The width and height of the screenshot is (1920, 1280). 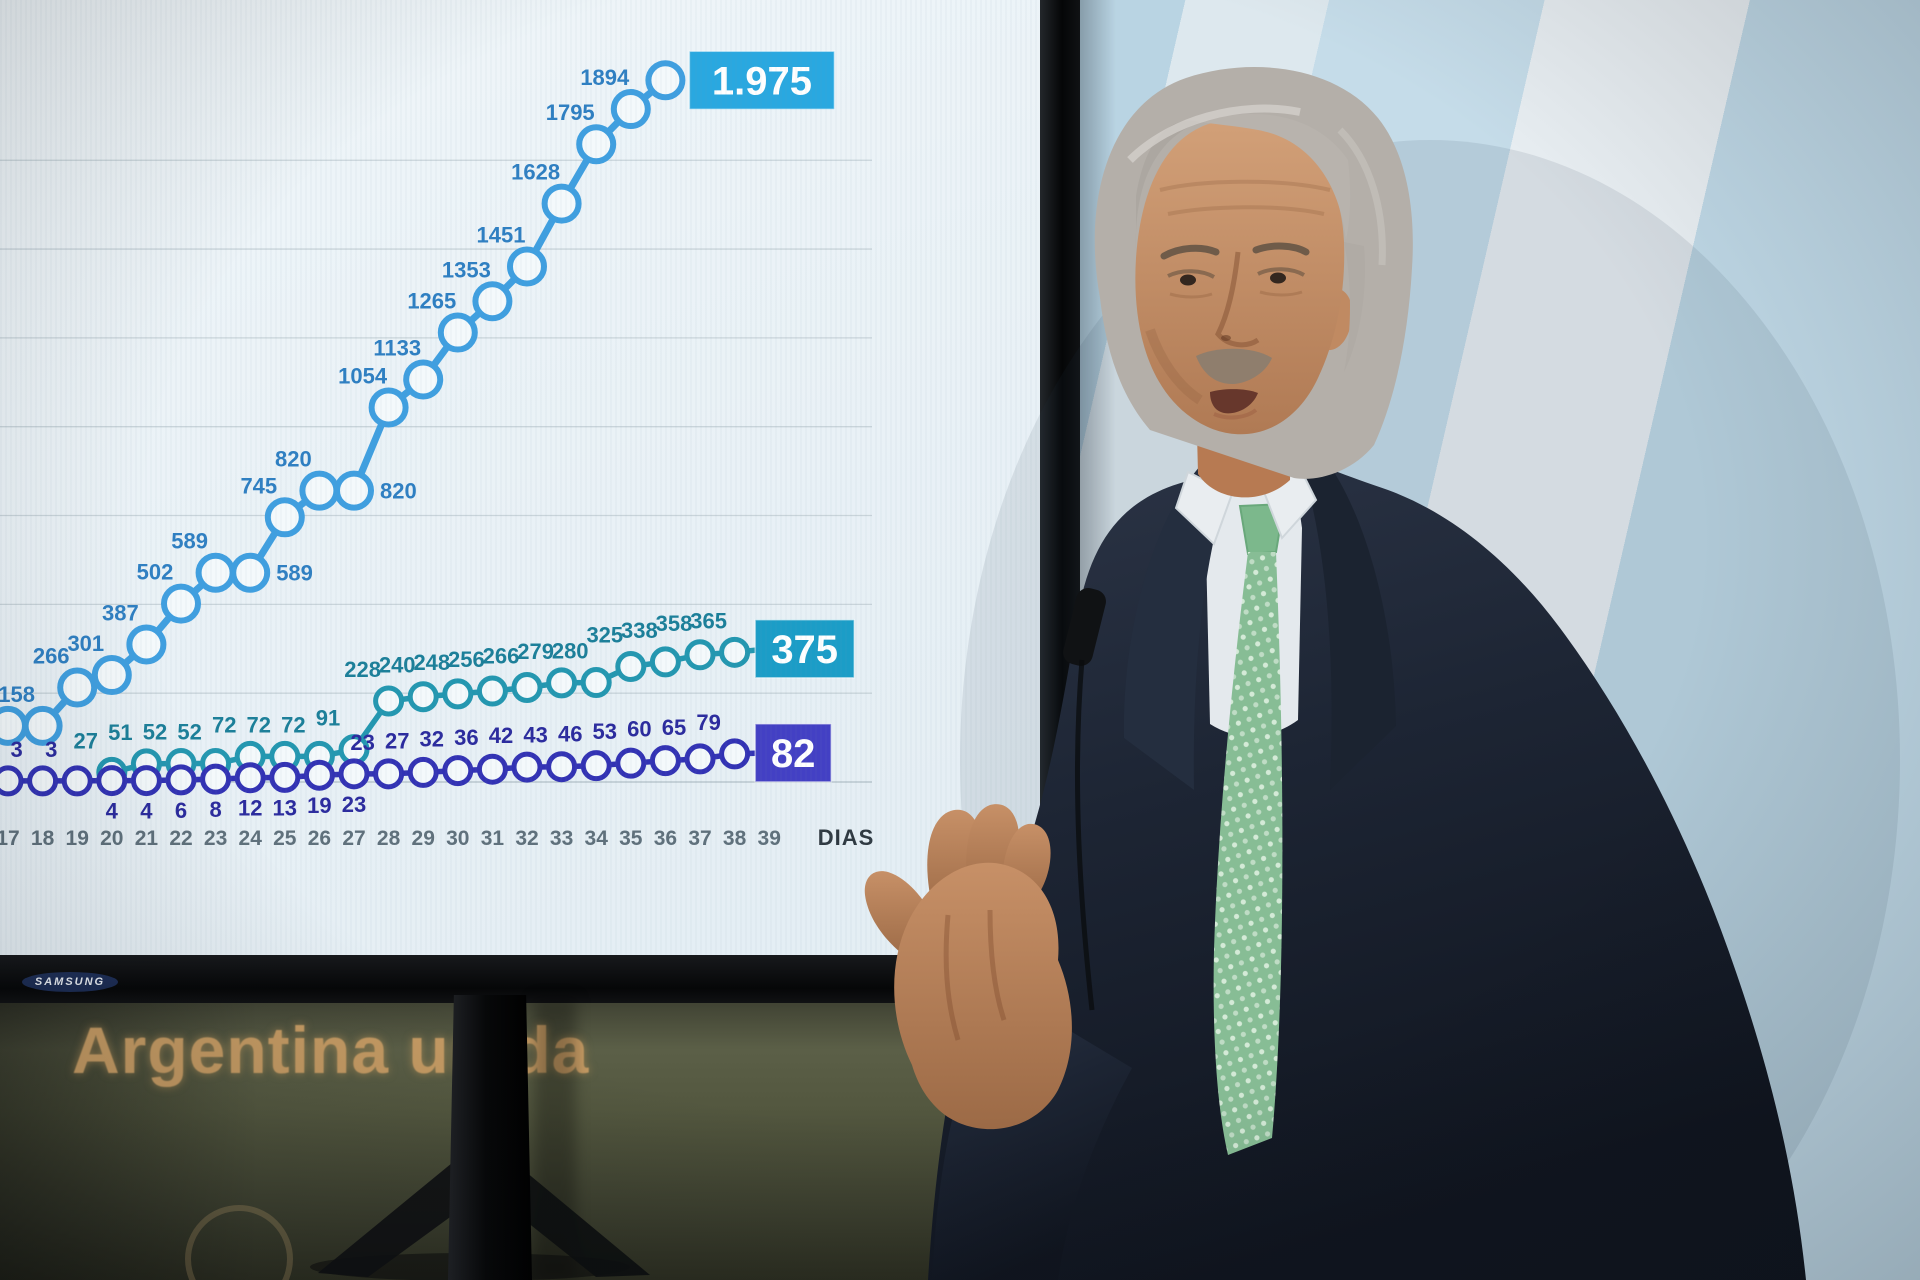 I want to click on x-tick-label: 33, so click(x=561, y=838).